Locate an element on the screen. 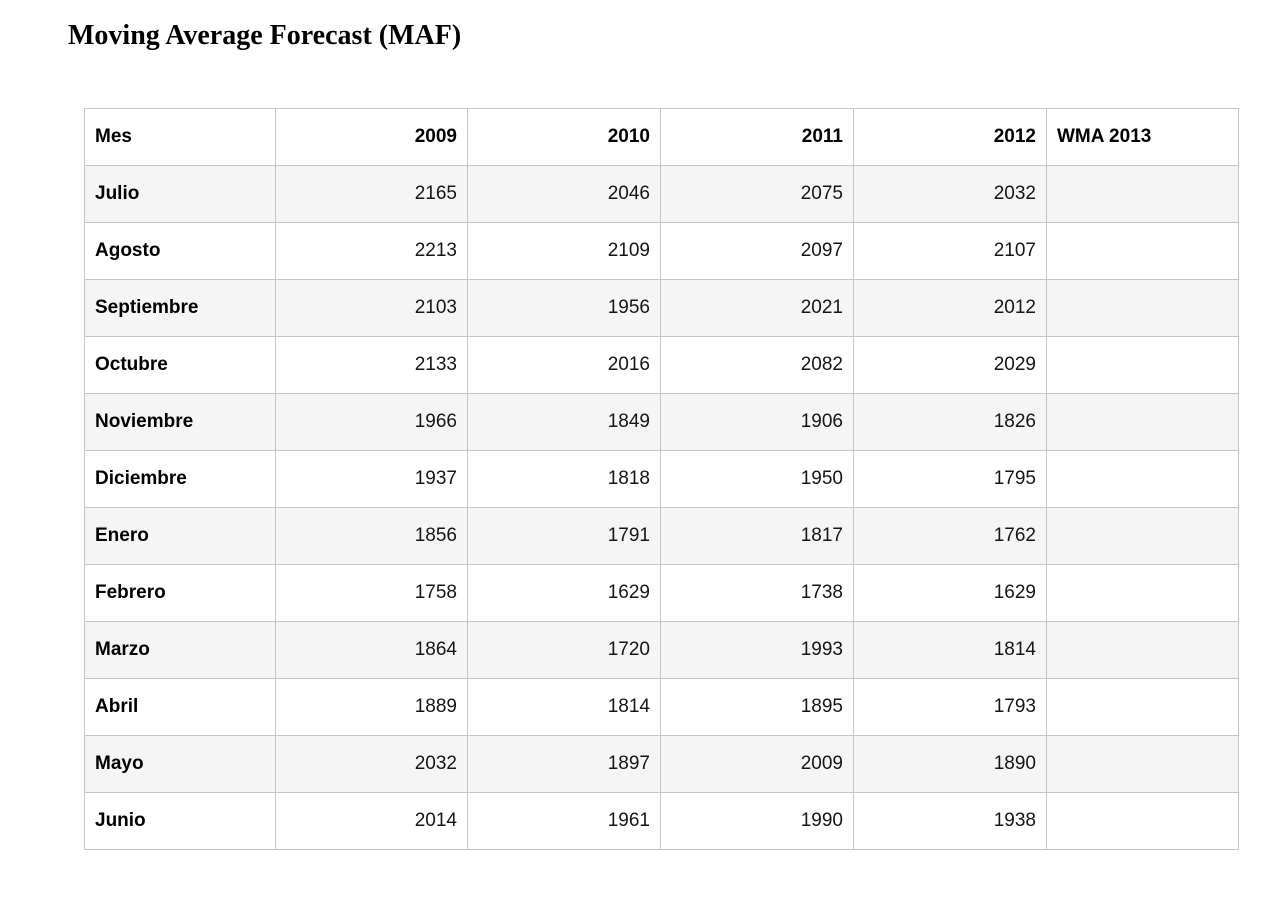 The image size is (1264, 912). value-cell: 1993 is located at coordinates (757, 650).